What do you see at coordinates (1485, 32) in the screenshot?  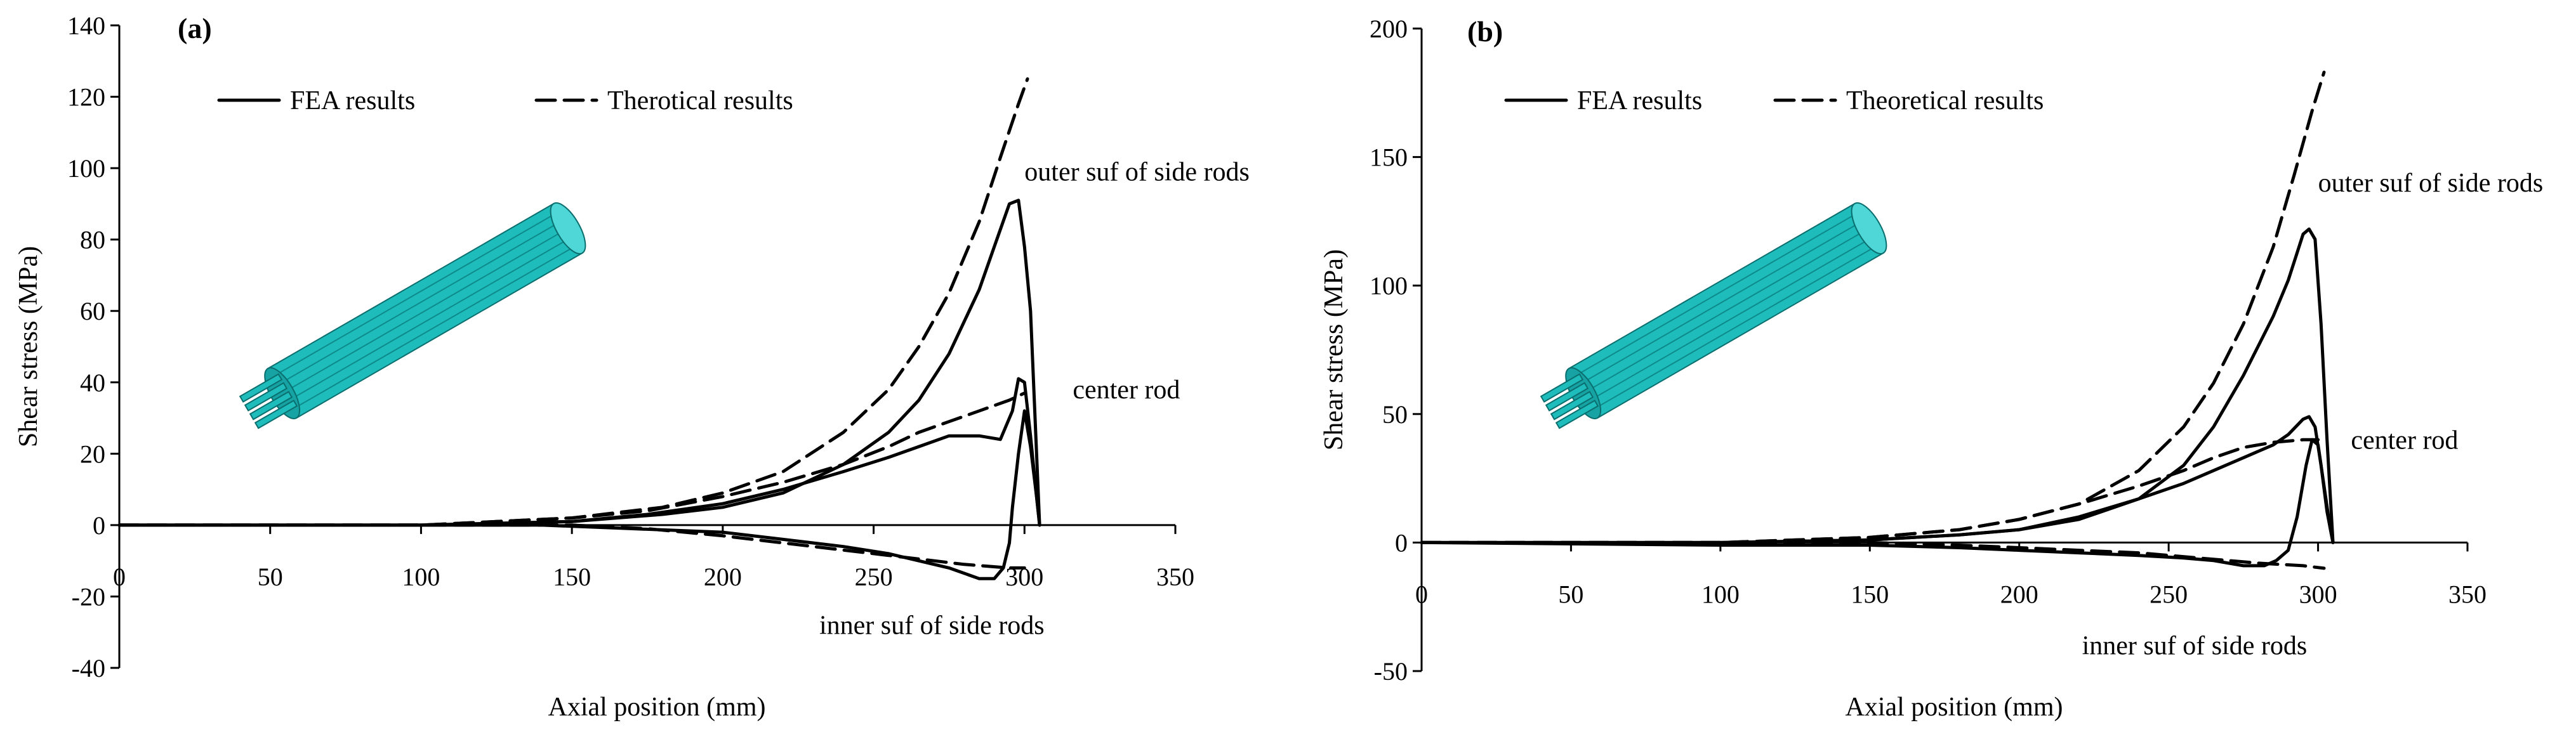 I see `panel-label: (b)` at bounding box center [1485, 32].